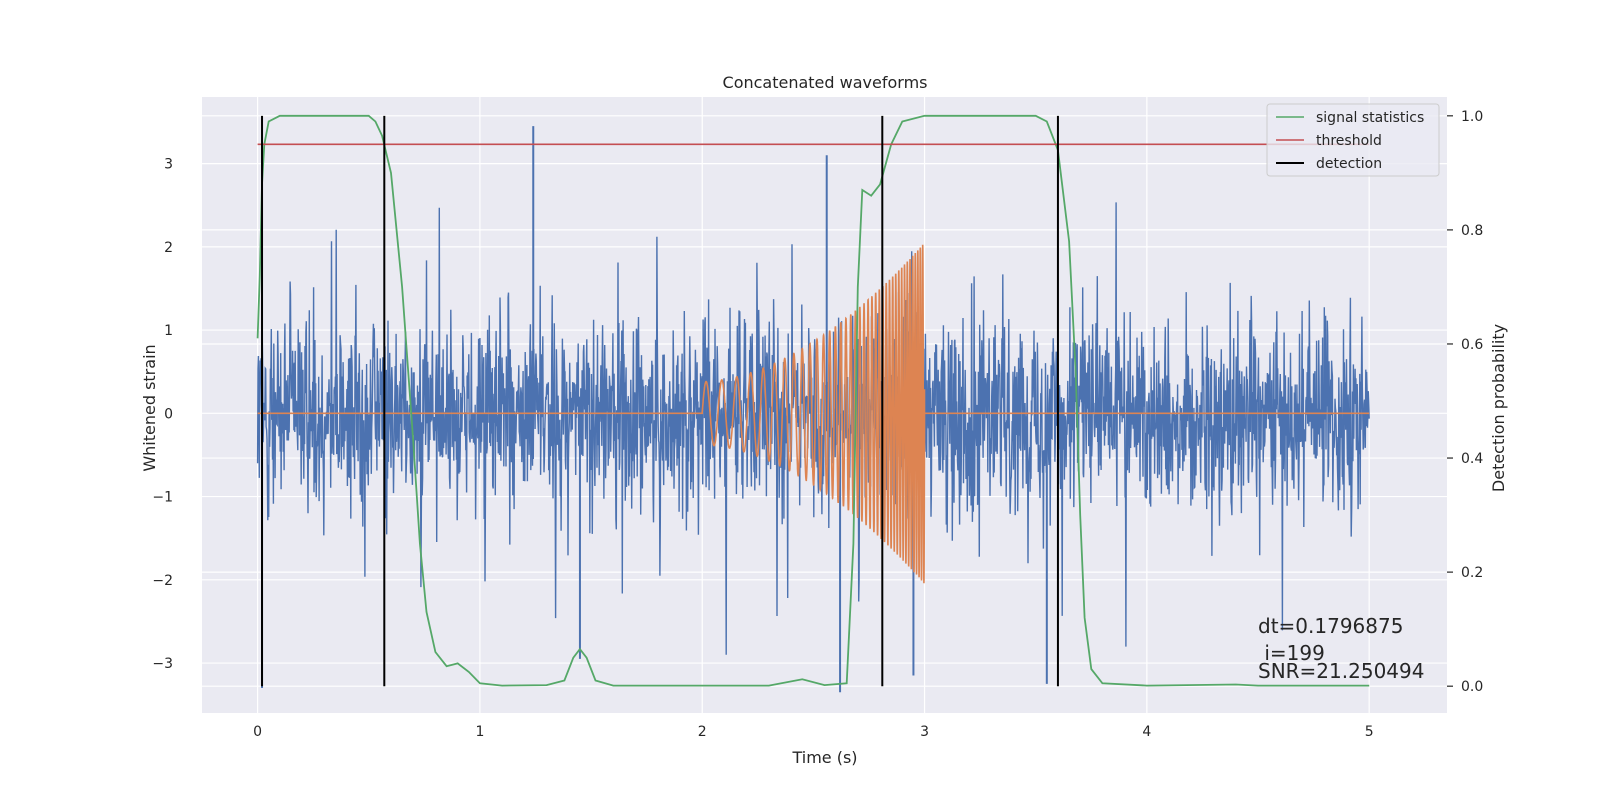 The image size is (1600, 800). Describe the element at coordinates (825, 82) in the screenshot. I see `chart-title: Concatenated waveforms` at that location.